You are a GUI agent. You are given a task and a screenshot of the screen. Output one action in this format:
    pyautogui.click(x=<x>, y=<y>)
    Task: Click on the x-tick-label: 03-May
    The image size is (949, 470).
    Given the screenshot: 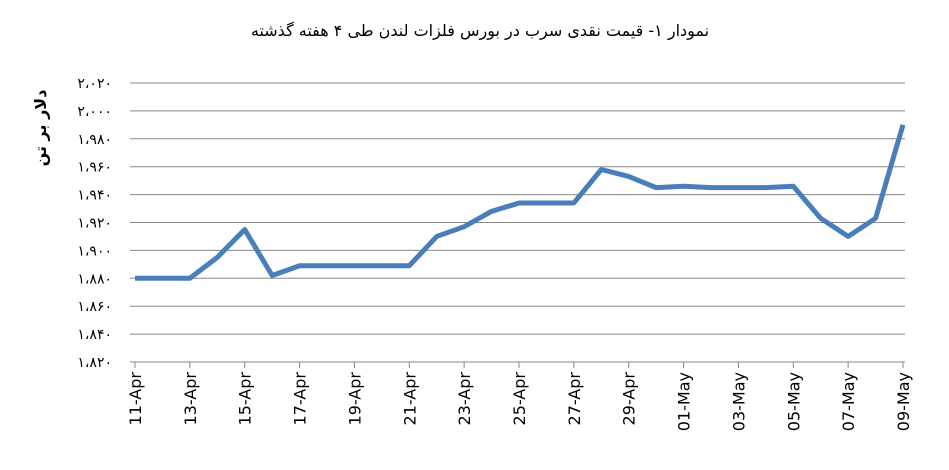 What is the action you would take?
    pyautogui.click(x=738, y=401)
    